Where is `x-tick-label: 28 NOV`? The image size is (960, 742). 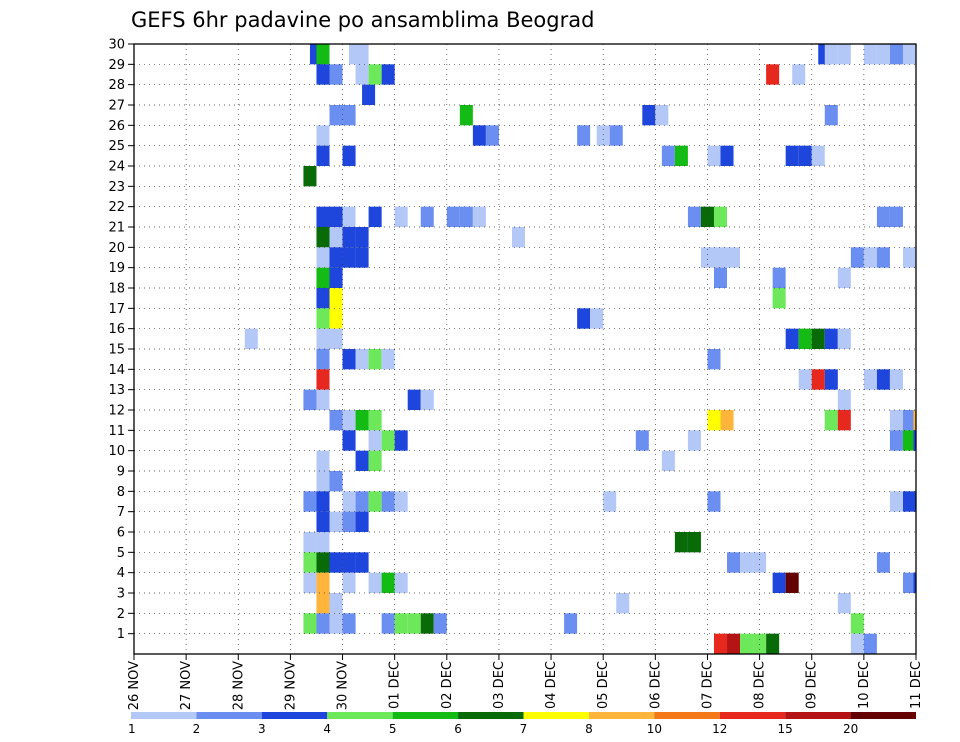
x-tick-label: 28 NOV is located at coordinates (238, 685).